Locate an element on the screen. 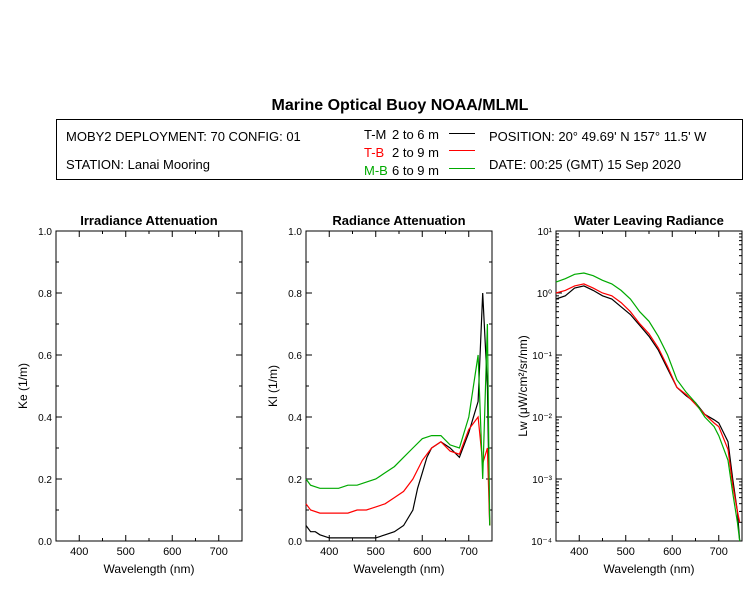  legend-label-tb: T-B is located at coordinates (374, 152).